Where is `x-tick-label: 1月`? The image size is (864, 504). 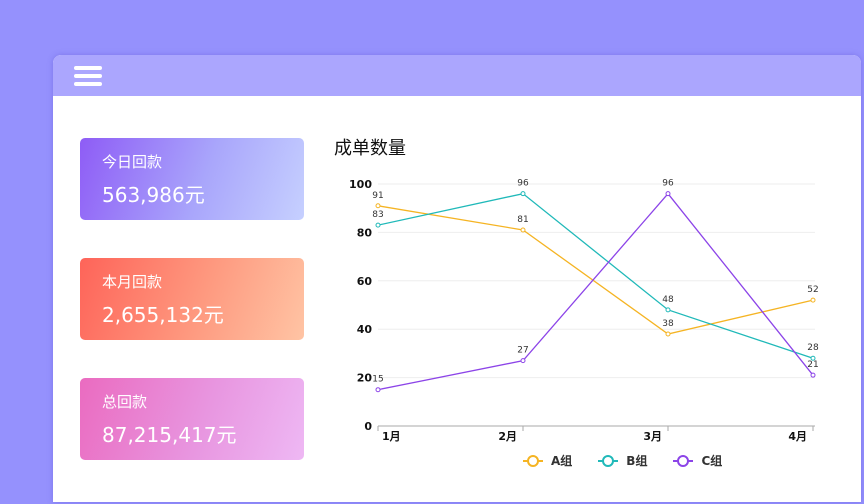
x-tick-label: 1月 is located at coordinates (391, 436).